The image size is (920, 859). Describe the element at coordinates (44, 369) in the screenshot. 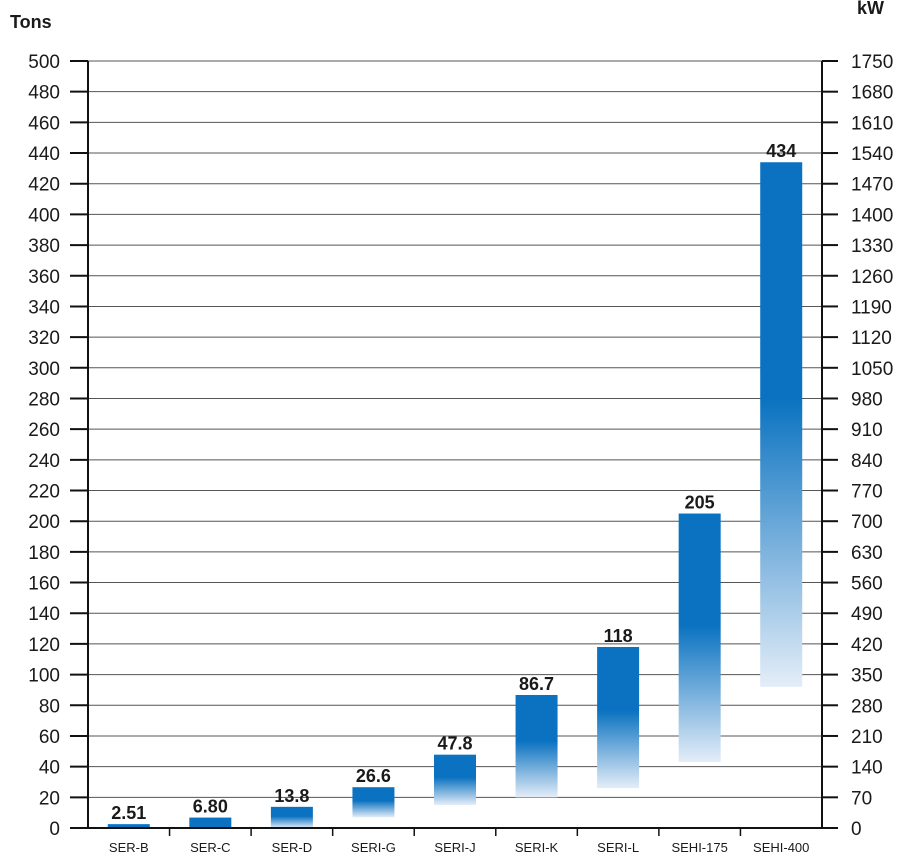

I see `left-tick-label: 300` at that location.